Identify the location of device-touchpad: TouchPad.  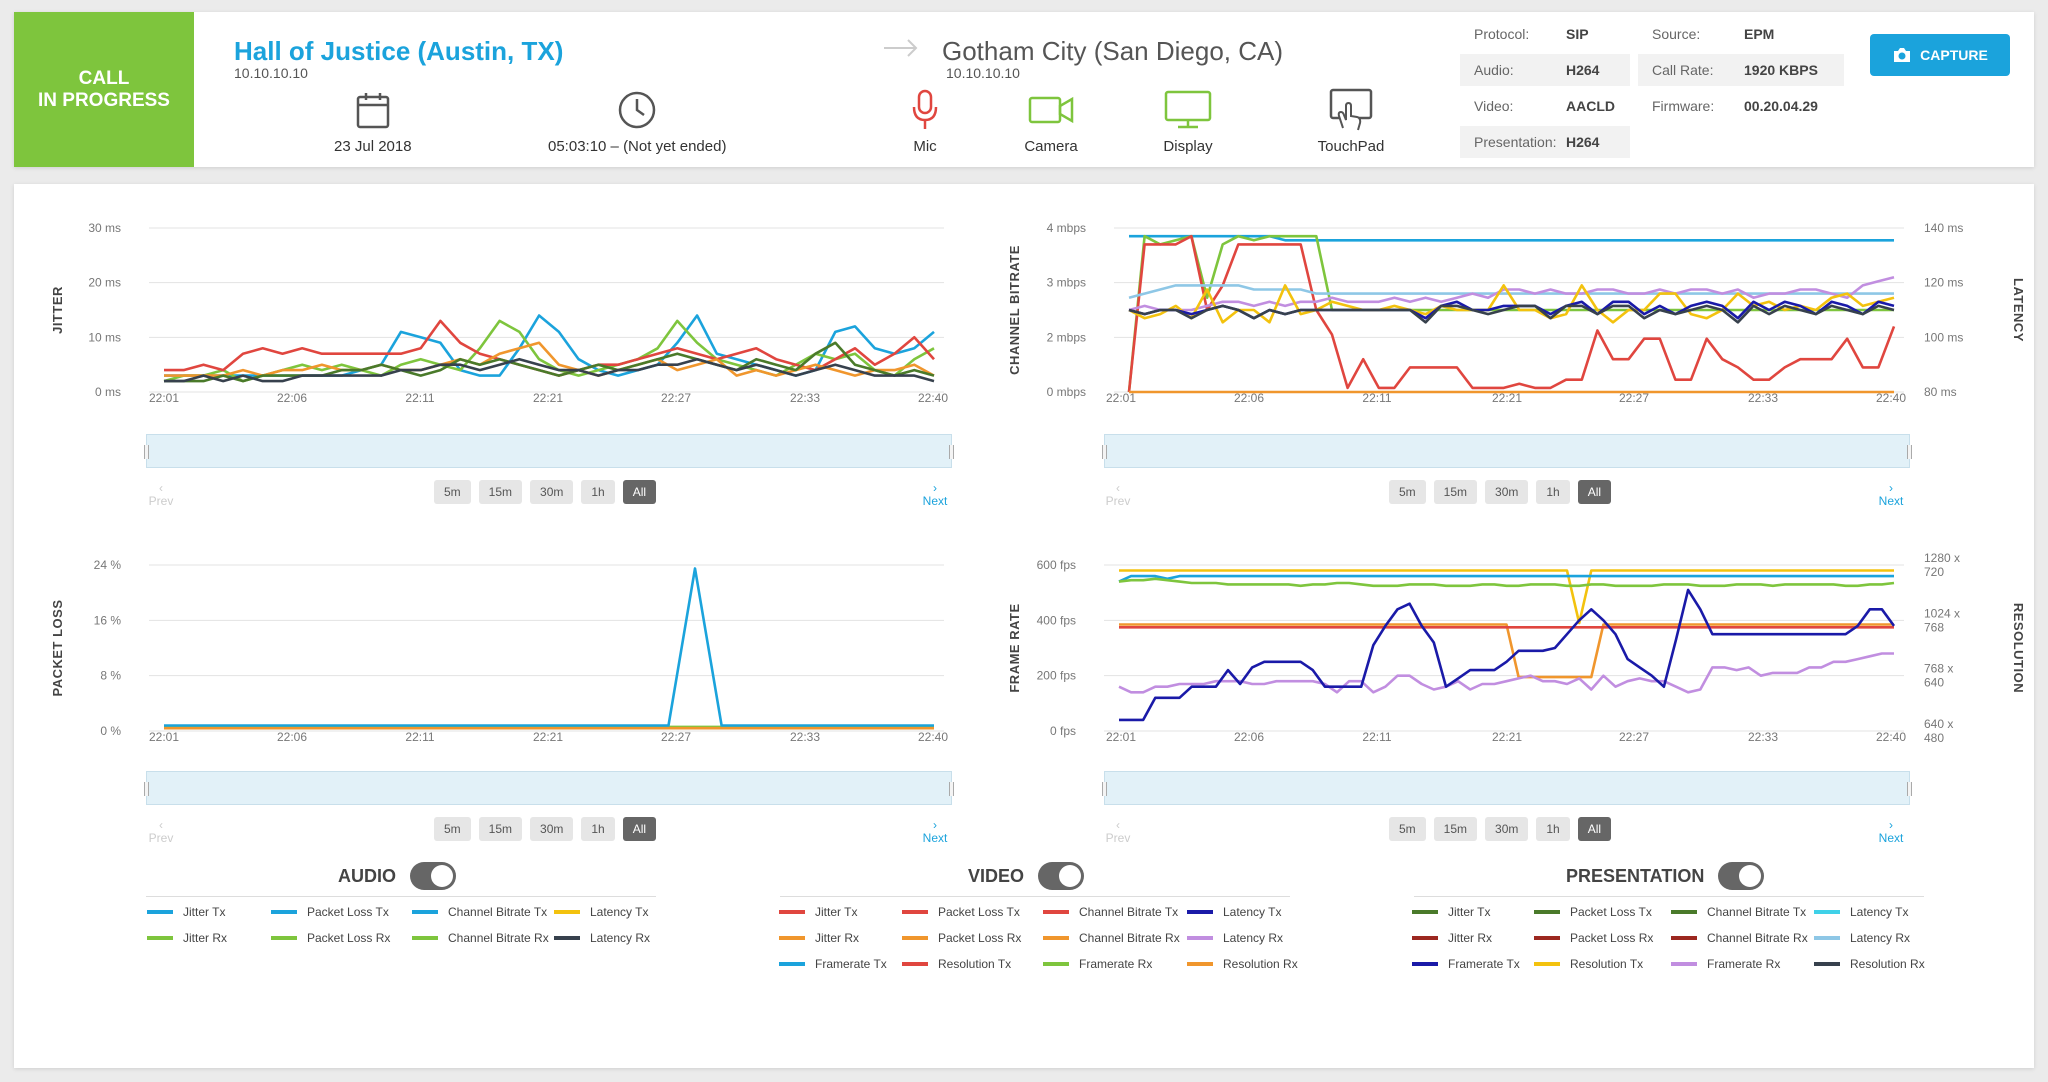
(1351, 121).